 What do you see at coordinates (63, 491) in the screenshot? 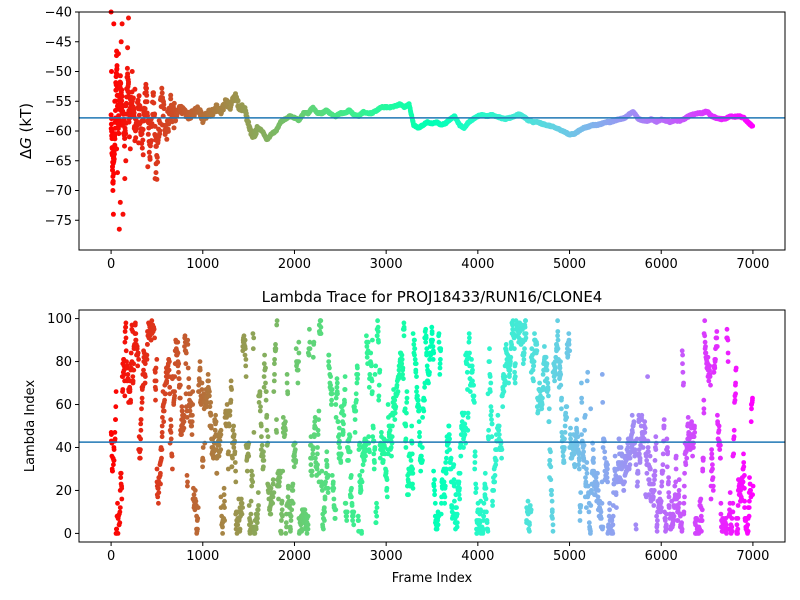
I see `lambda-trace-y-tick-label: 20` at bounding box center [63, 491].